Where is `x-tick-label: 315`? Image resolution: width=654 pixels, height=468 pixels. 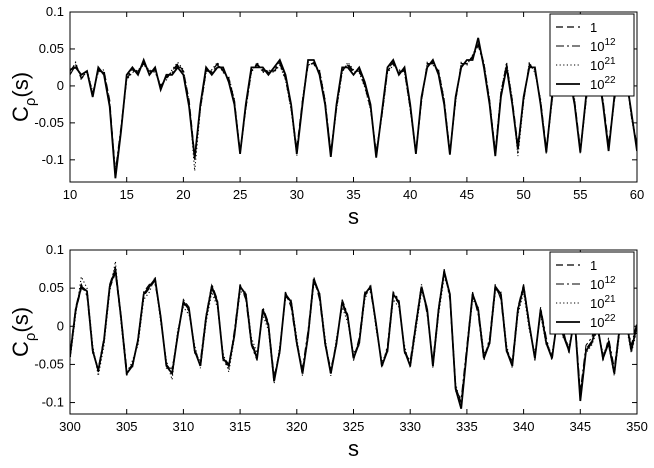
x-tick-label: 315 is located at coordinates (240, 426).